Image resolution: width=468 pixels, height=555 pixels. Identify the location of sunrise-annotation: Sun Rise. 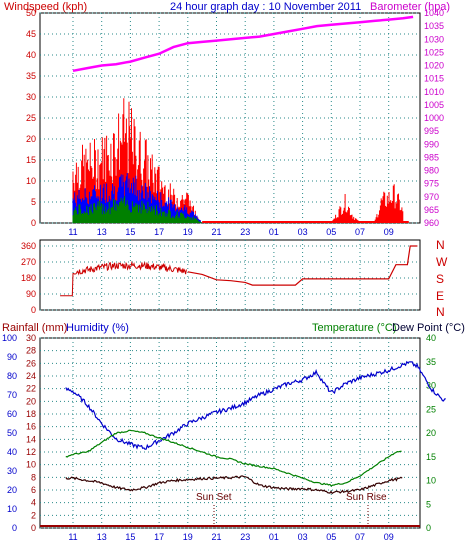
(366, 497).